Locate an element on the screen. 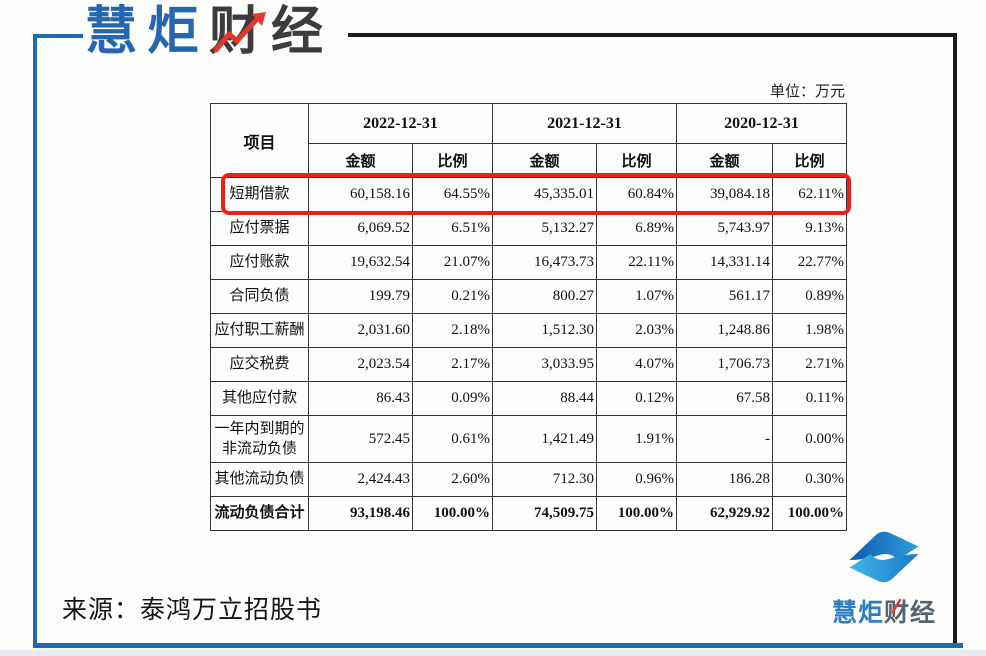 The height and width of the screenshot is (656, 986). row-item-label: 应付票据 is located at coordinates (259, 228).